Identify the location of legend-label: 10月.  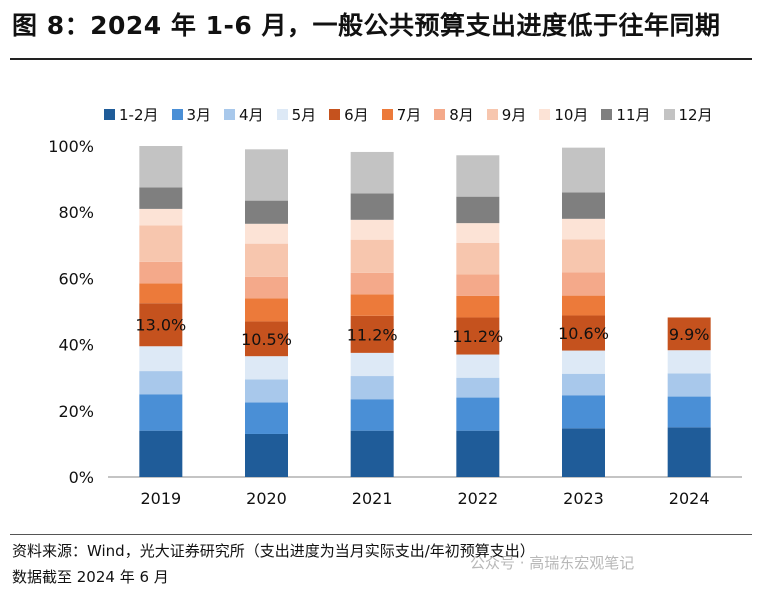
(571, 115).